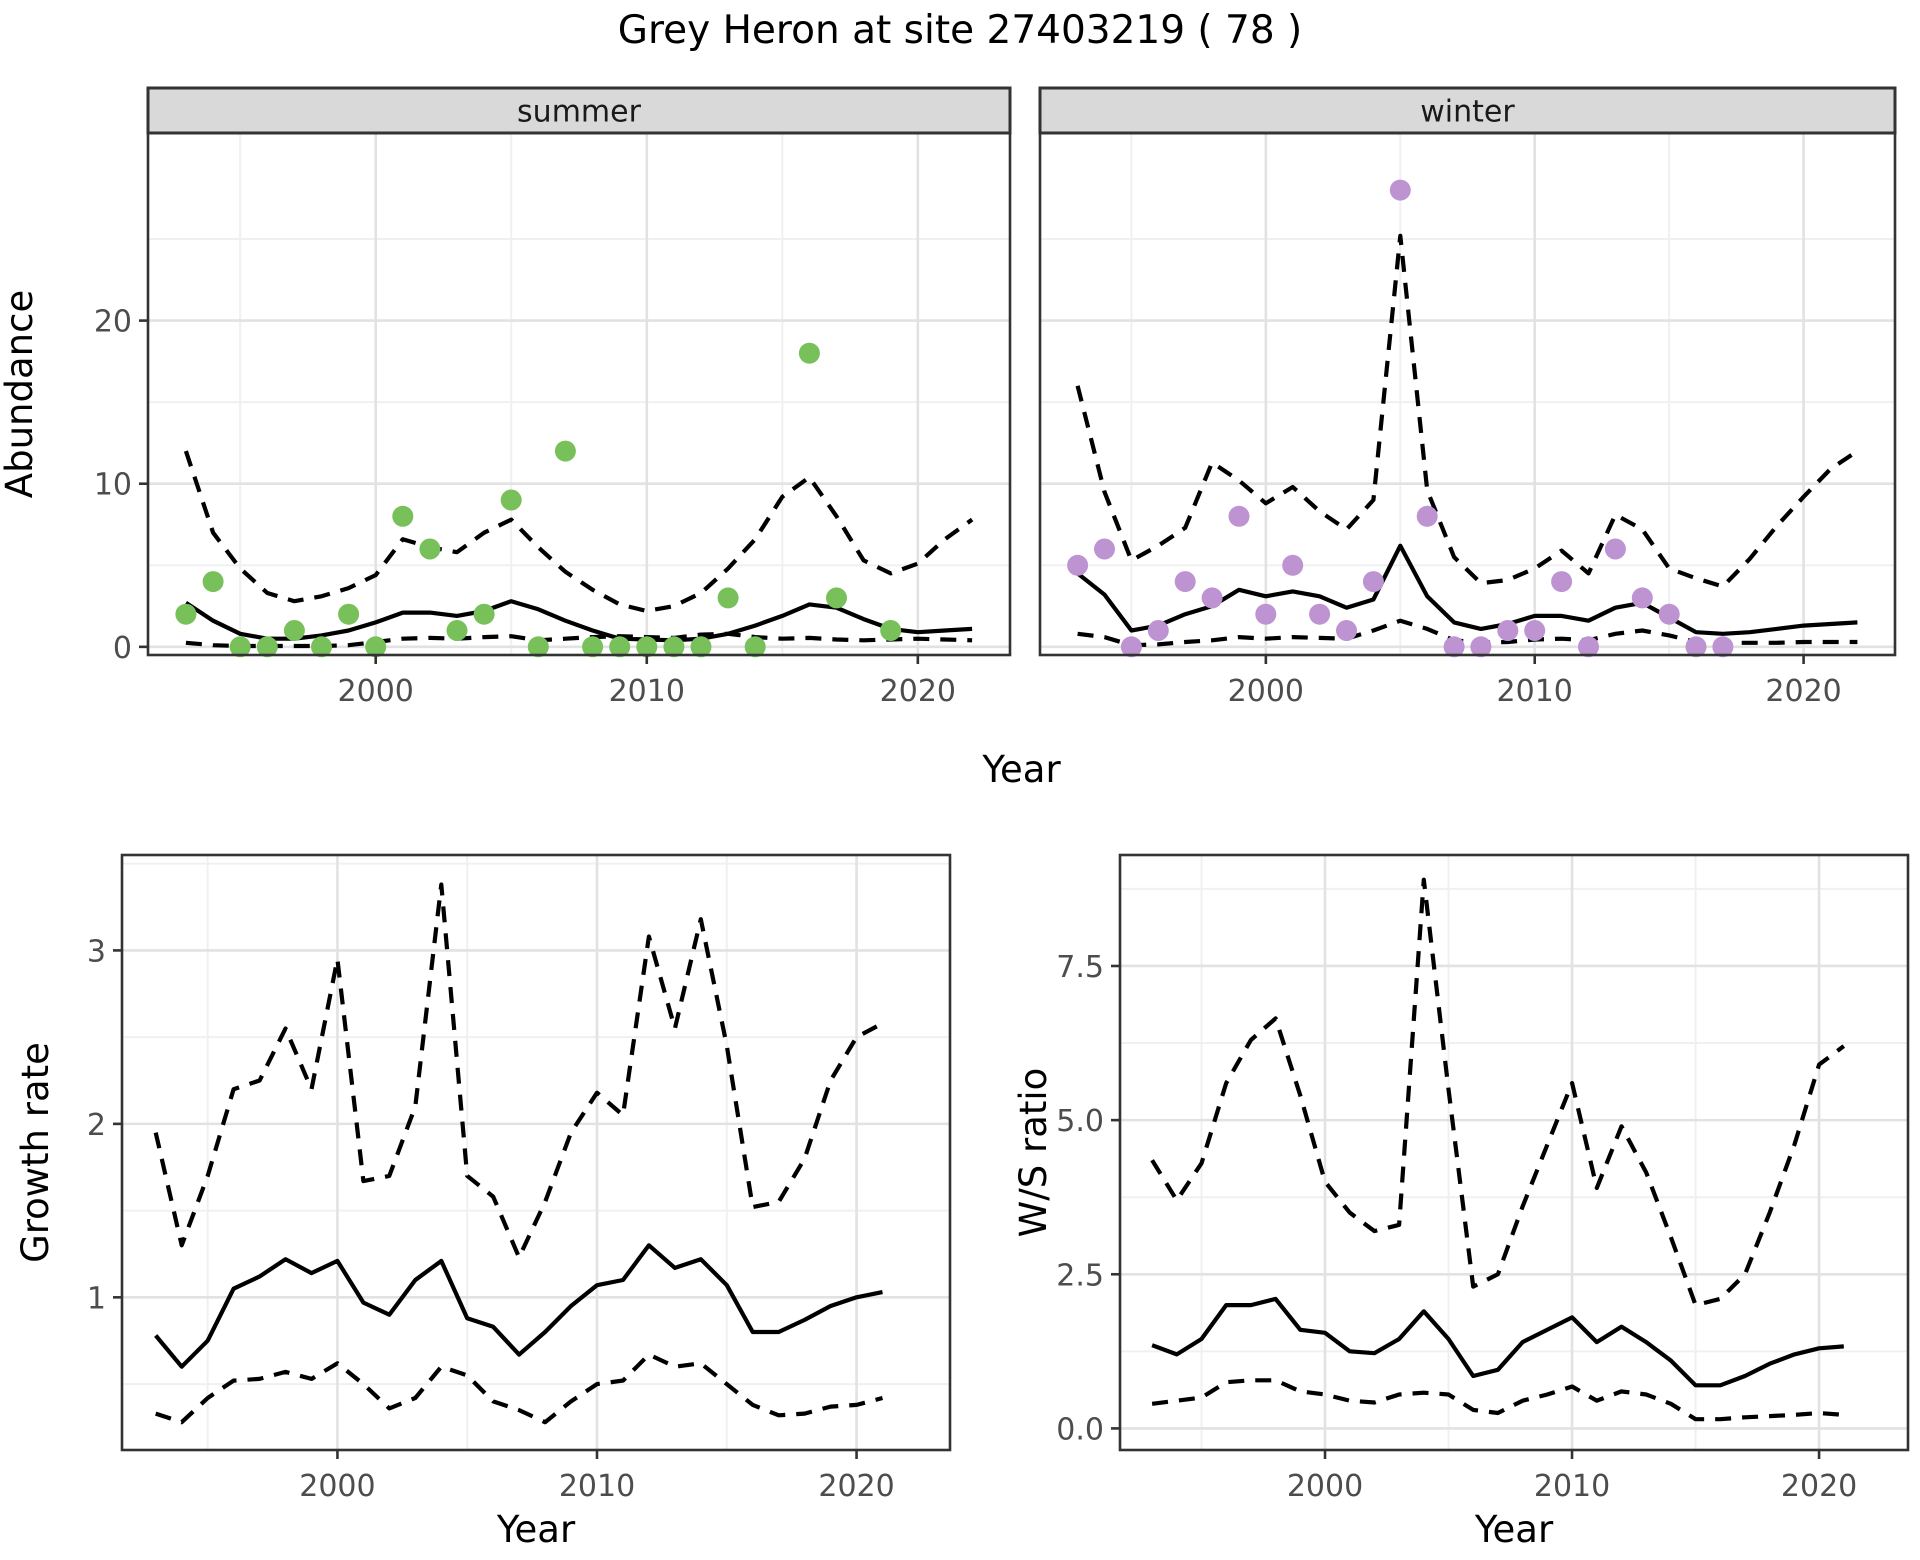  Describe the element at coordinates (536, 1529) in the screenshot. I see `x-axis-title: Year` at that location.